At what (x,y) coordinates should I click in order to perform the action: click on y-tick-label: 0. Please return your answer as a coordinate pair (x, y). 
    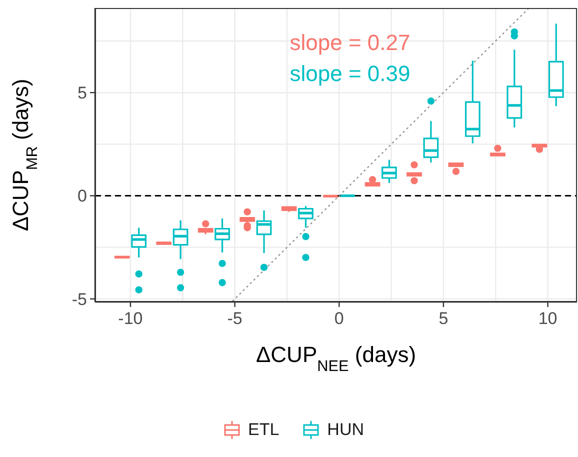
    Looking at the image, I should click on (82, 196).